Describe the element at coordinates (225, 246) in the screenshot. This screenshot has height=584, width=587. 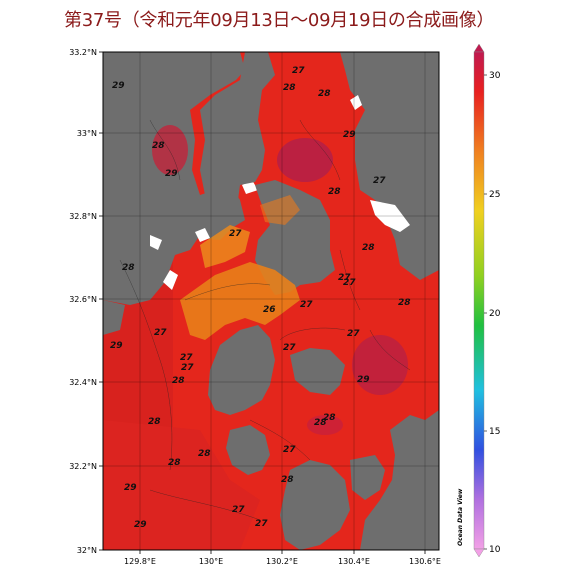
I see `cool-area-omura` at that location.